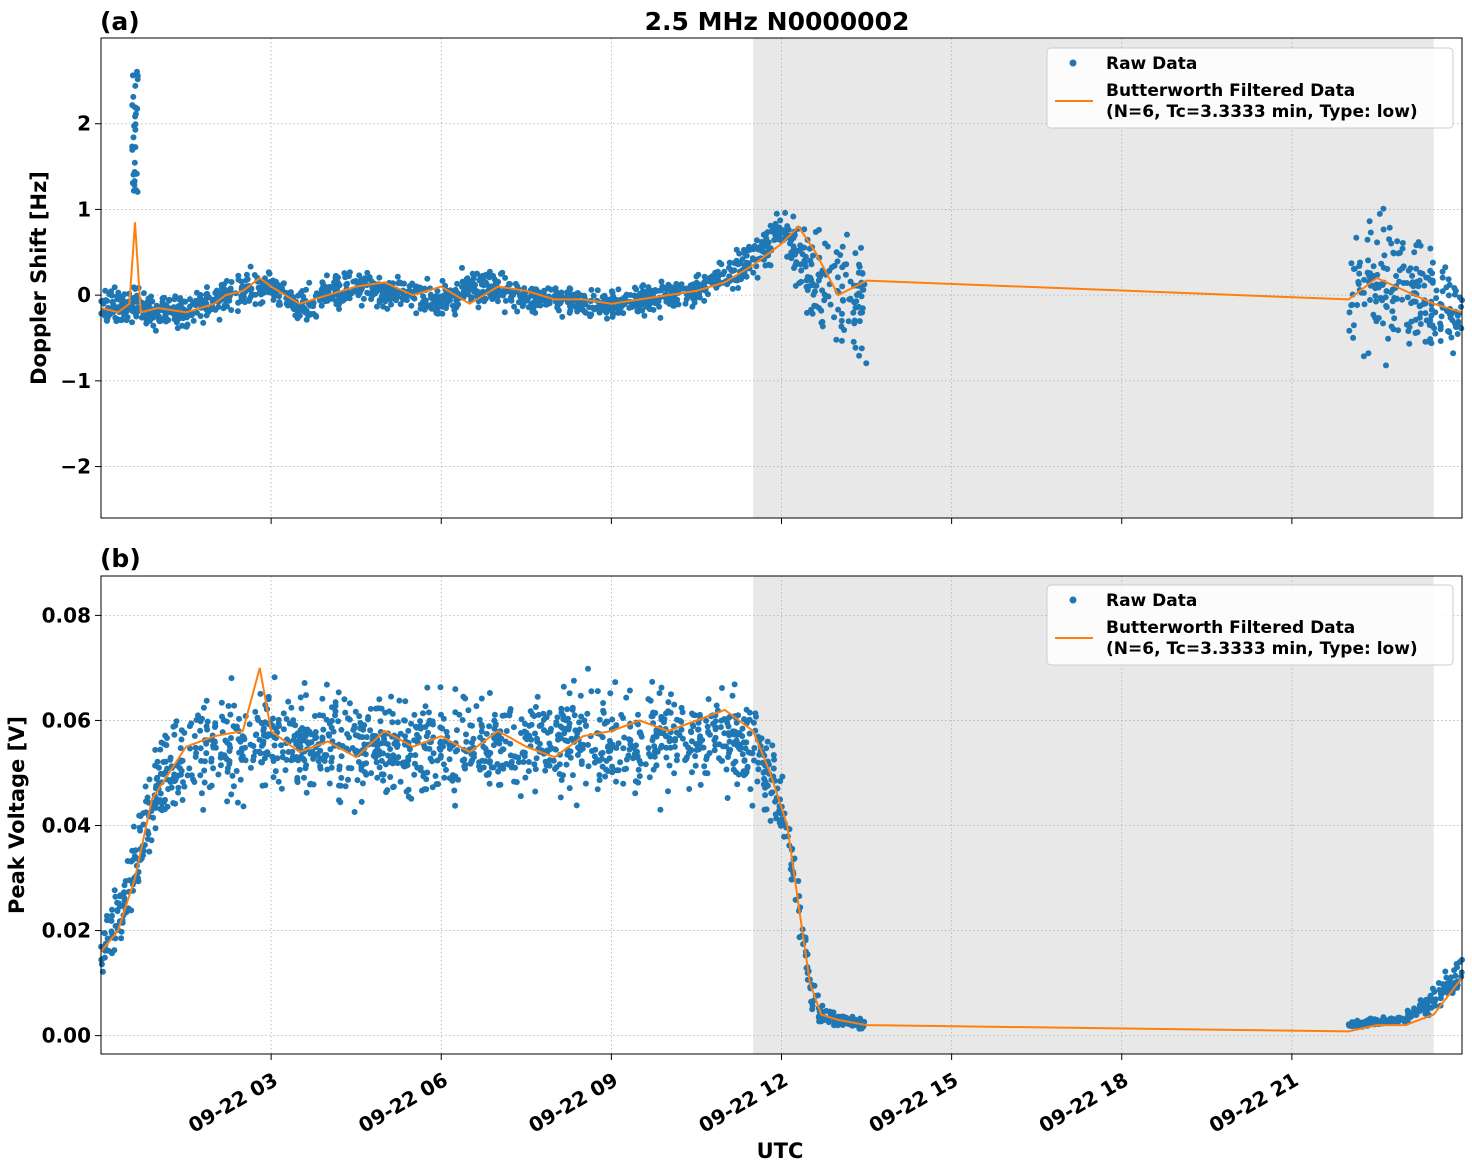  What do you see at coordinates (1250, 625) in the screenshot?
I see `panel-b-legend-box` at bounding box center [1250, 625].